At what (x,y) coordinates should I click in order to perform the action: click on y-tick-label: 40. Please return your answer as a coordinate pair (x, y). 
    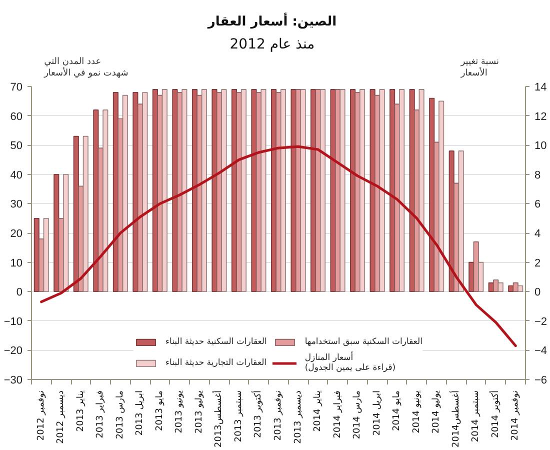
    Looking at the image, I should click on (16, 175).